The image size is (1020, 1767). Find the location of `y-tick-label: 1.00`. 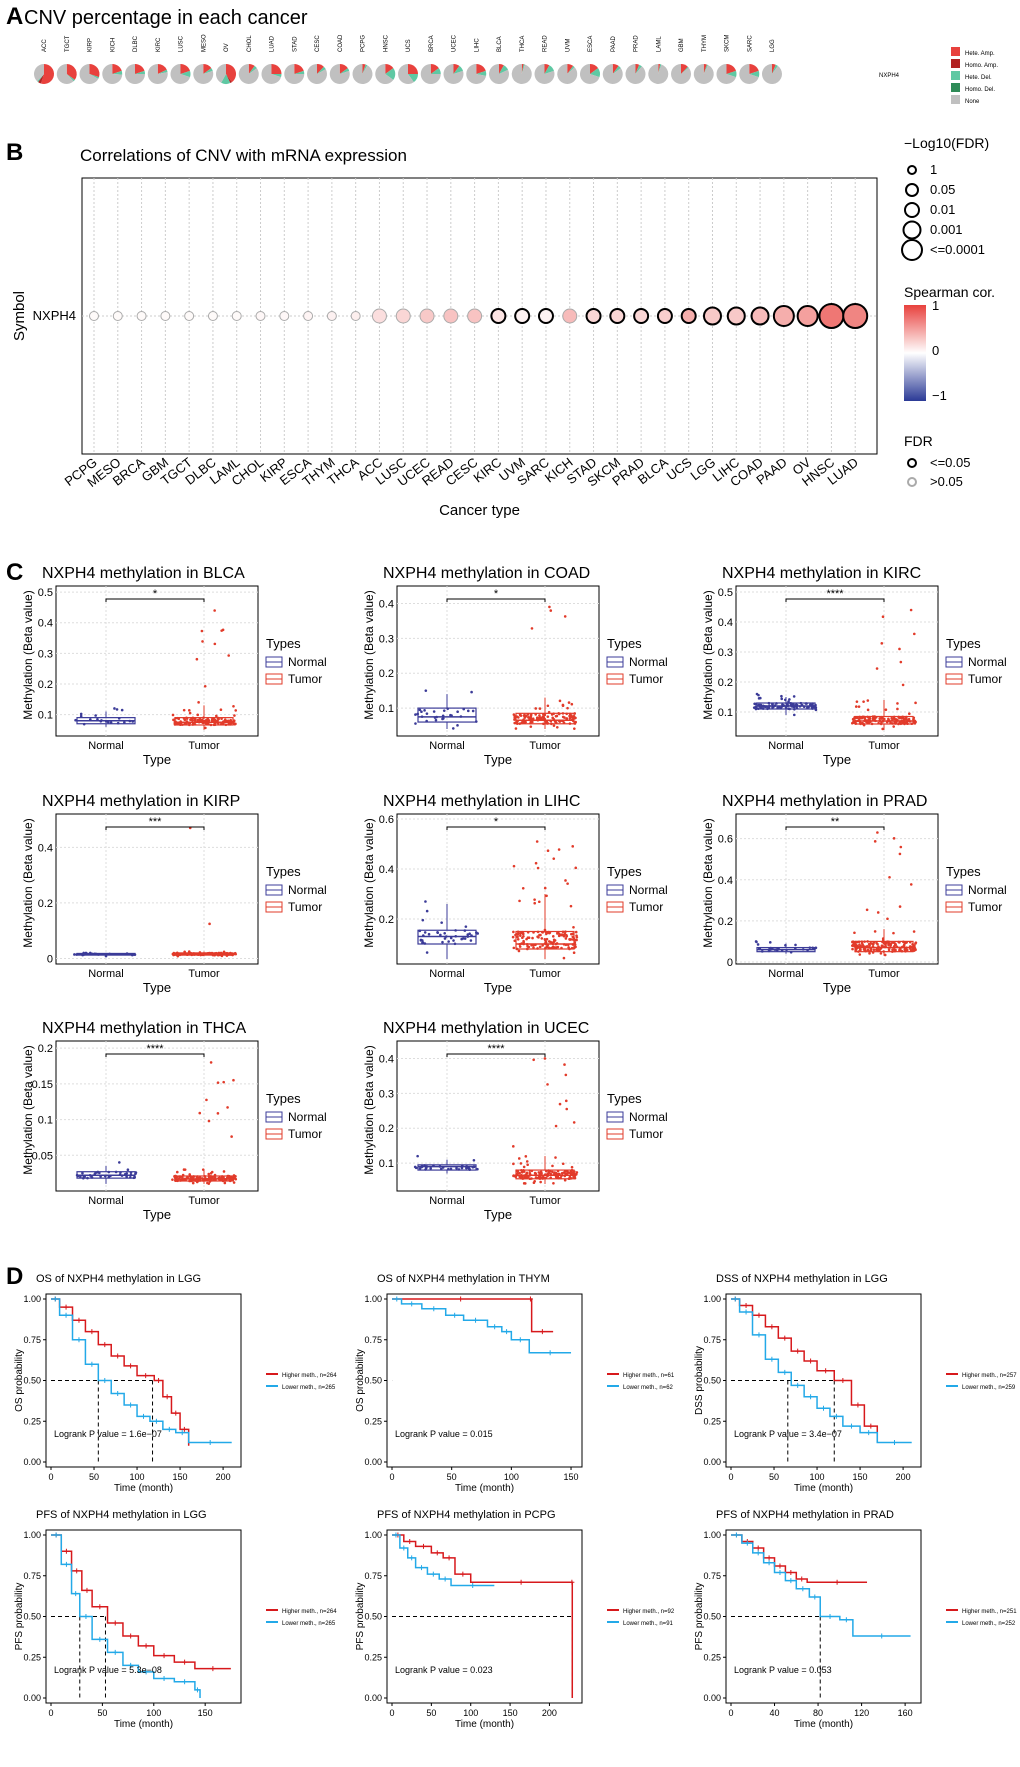

y-tick-label: 1.00 is located at coordinates (32, 1535).